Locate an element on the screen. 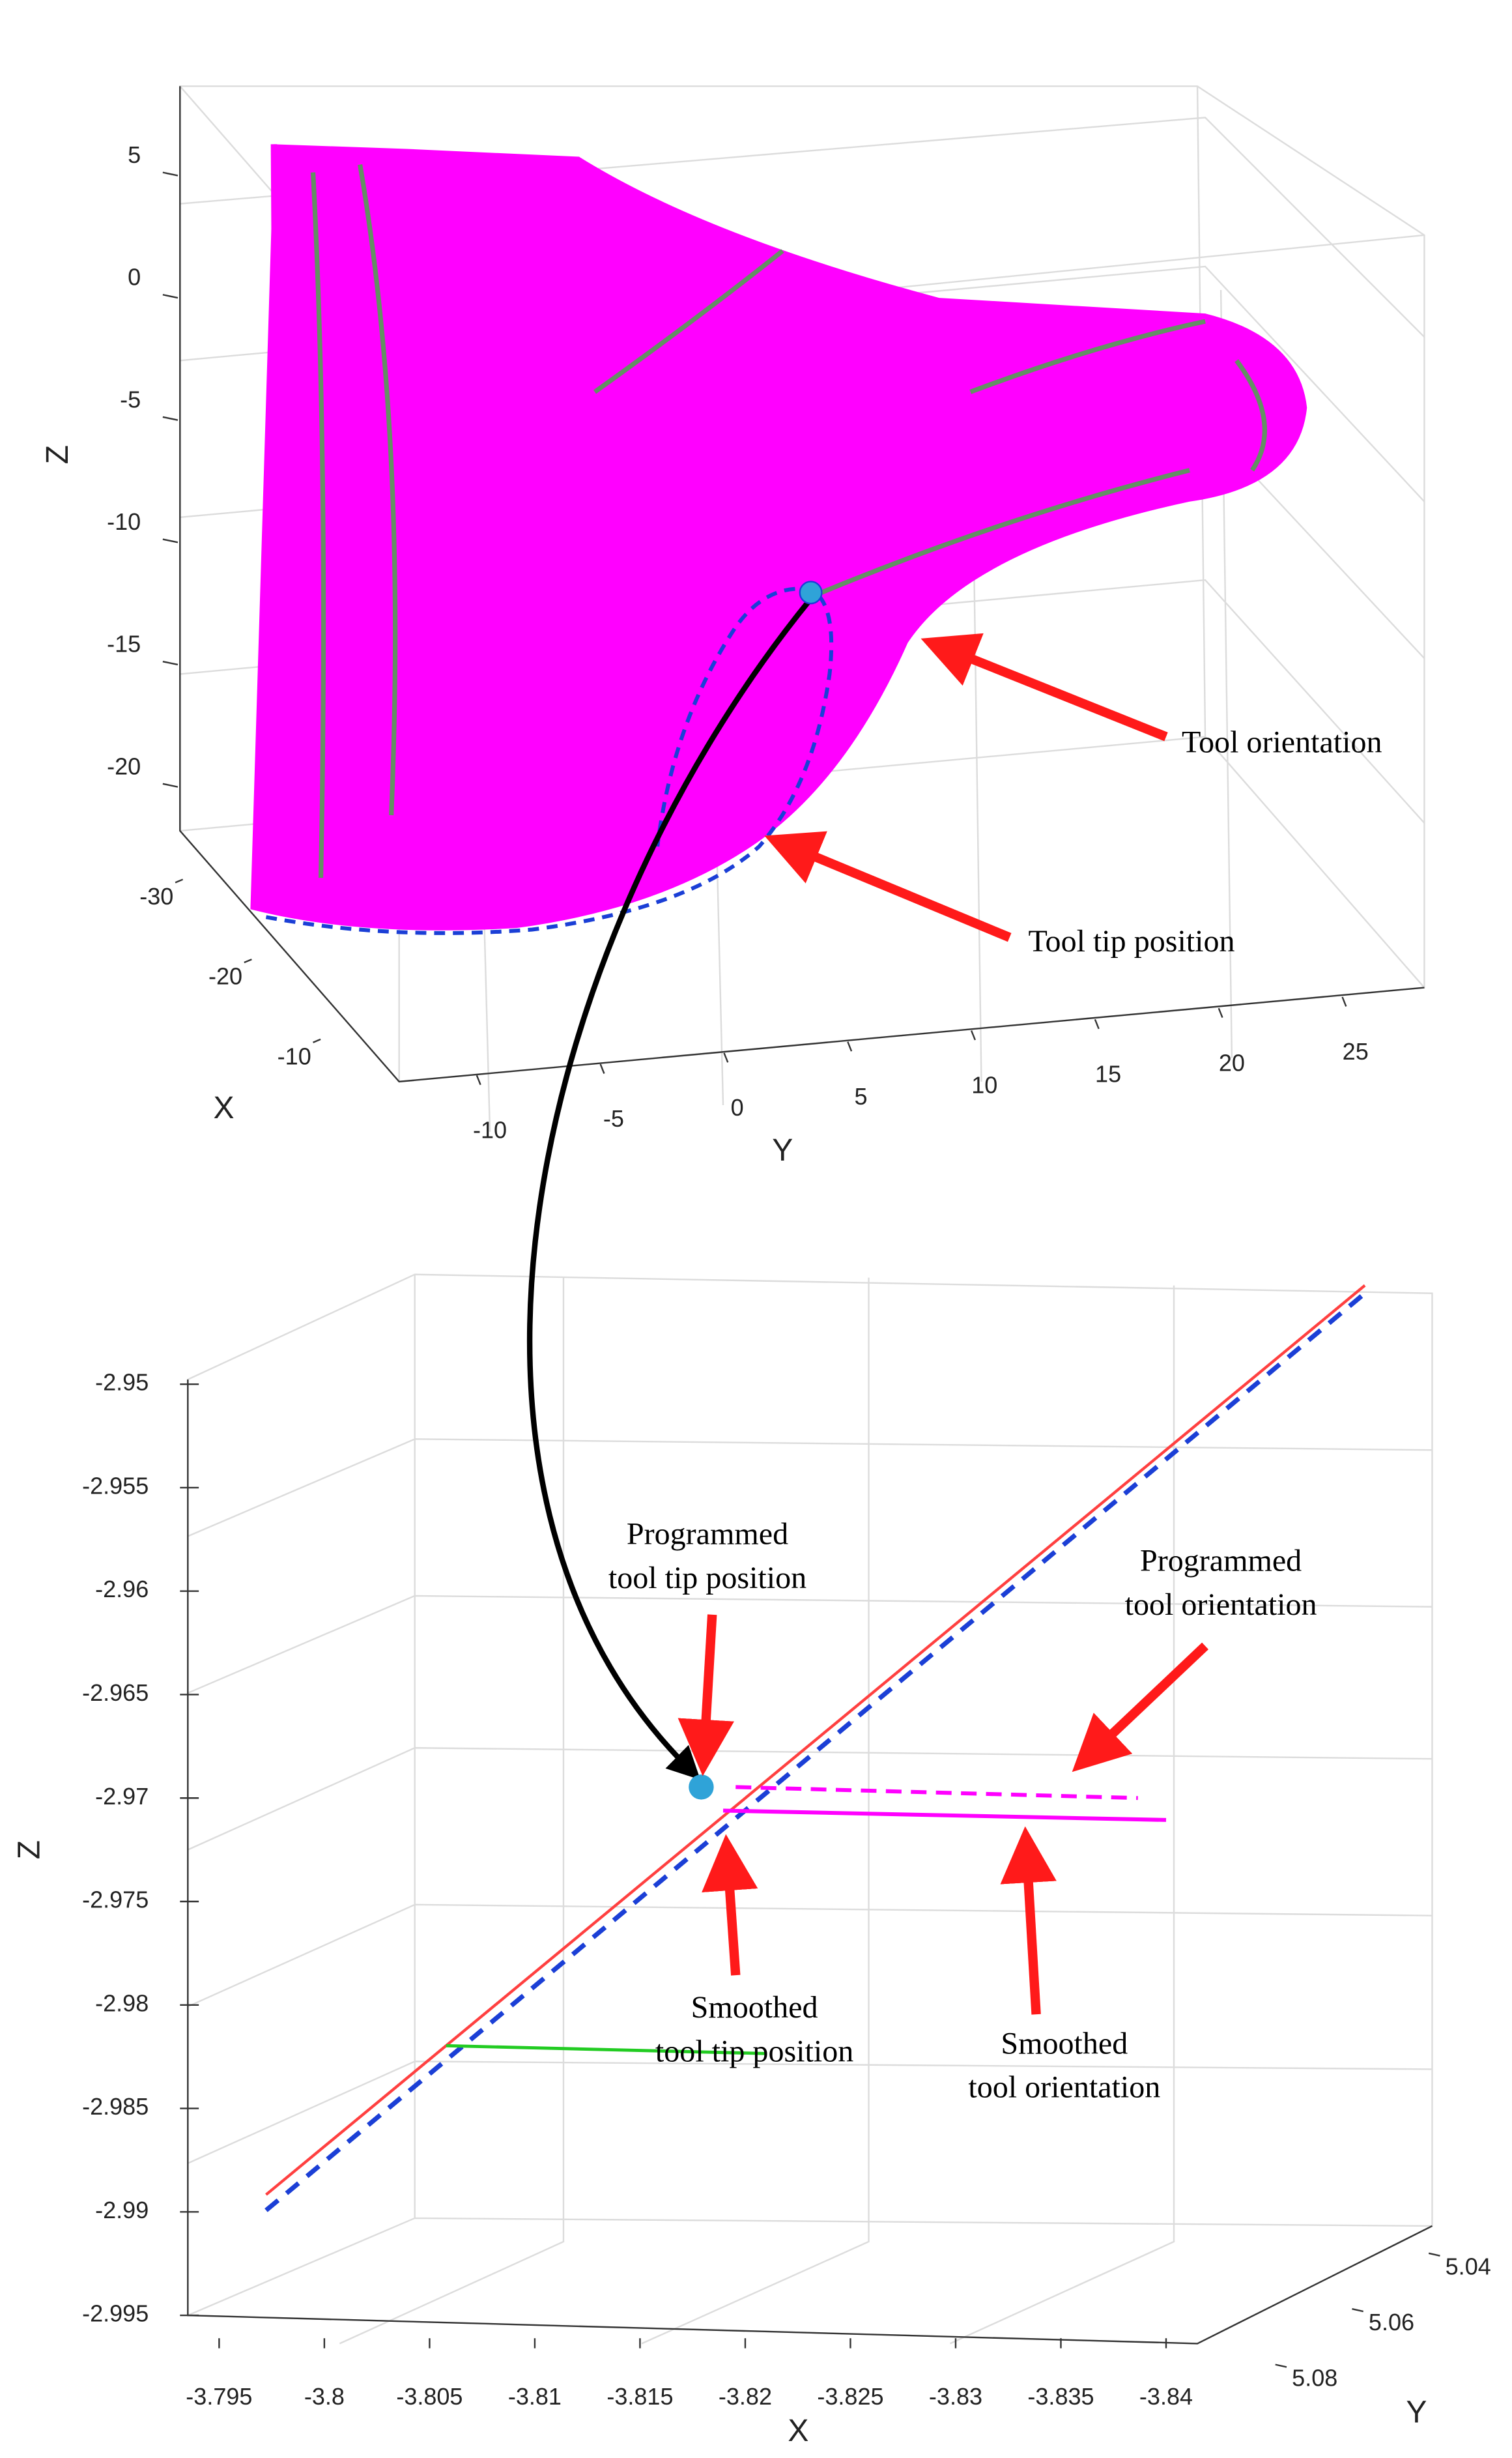 This screenshot has height=2458, width=1512. z-tick-label: 0 is located at coordinates (134, 277).